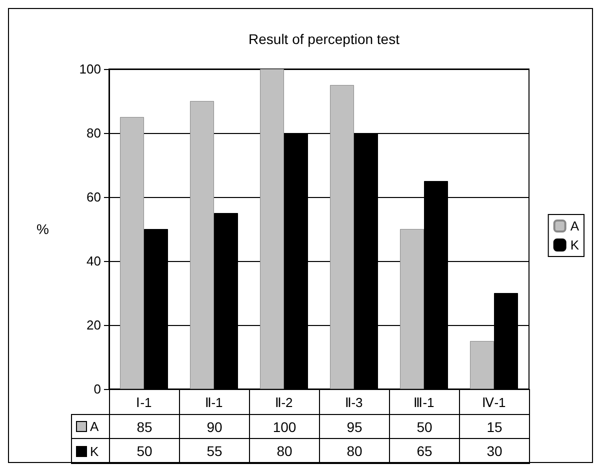  What do you see at coordinates (93, 133) in the screenshot?
I see `y-tick-label: 80` at bounding box center [93, 133].